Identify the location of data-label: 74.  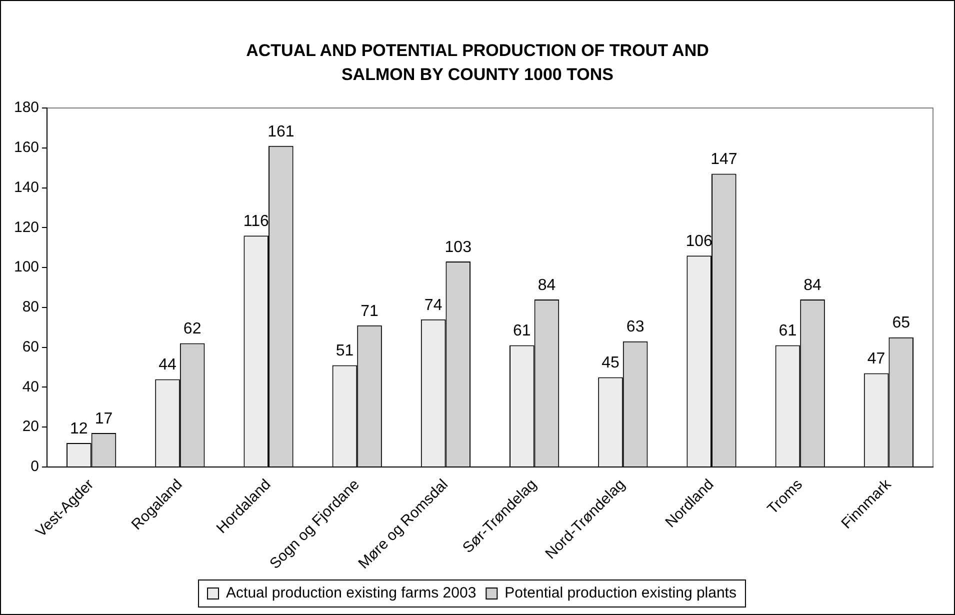
(433, 305).